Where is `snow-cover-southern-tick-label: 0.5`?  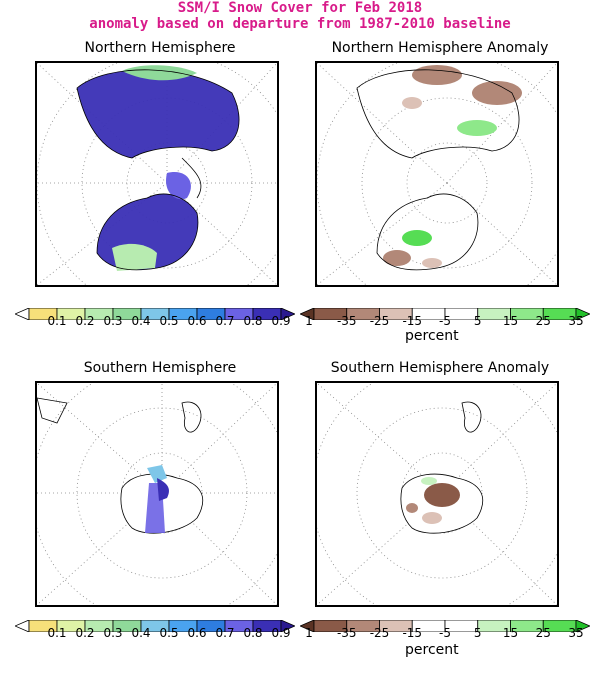
snow-cover-southern-tick-label: 0.5 is located at coordinates (169, 633).